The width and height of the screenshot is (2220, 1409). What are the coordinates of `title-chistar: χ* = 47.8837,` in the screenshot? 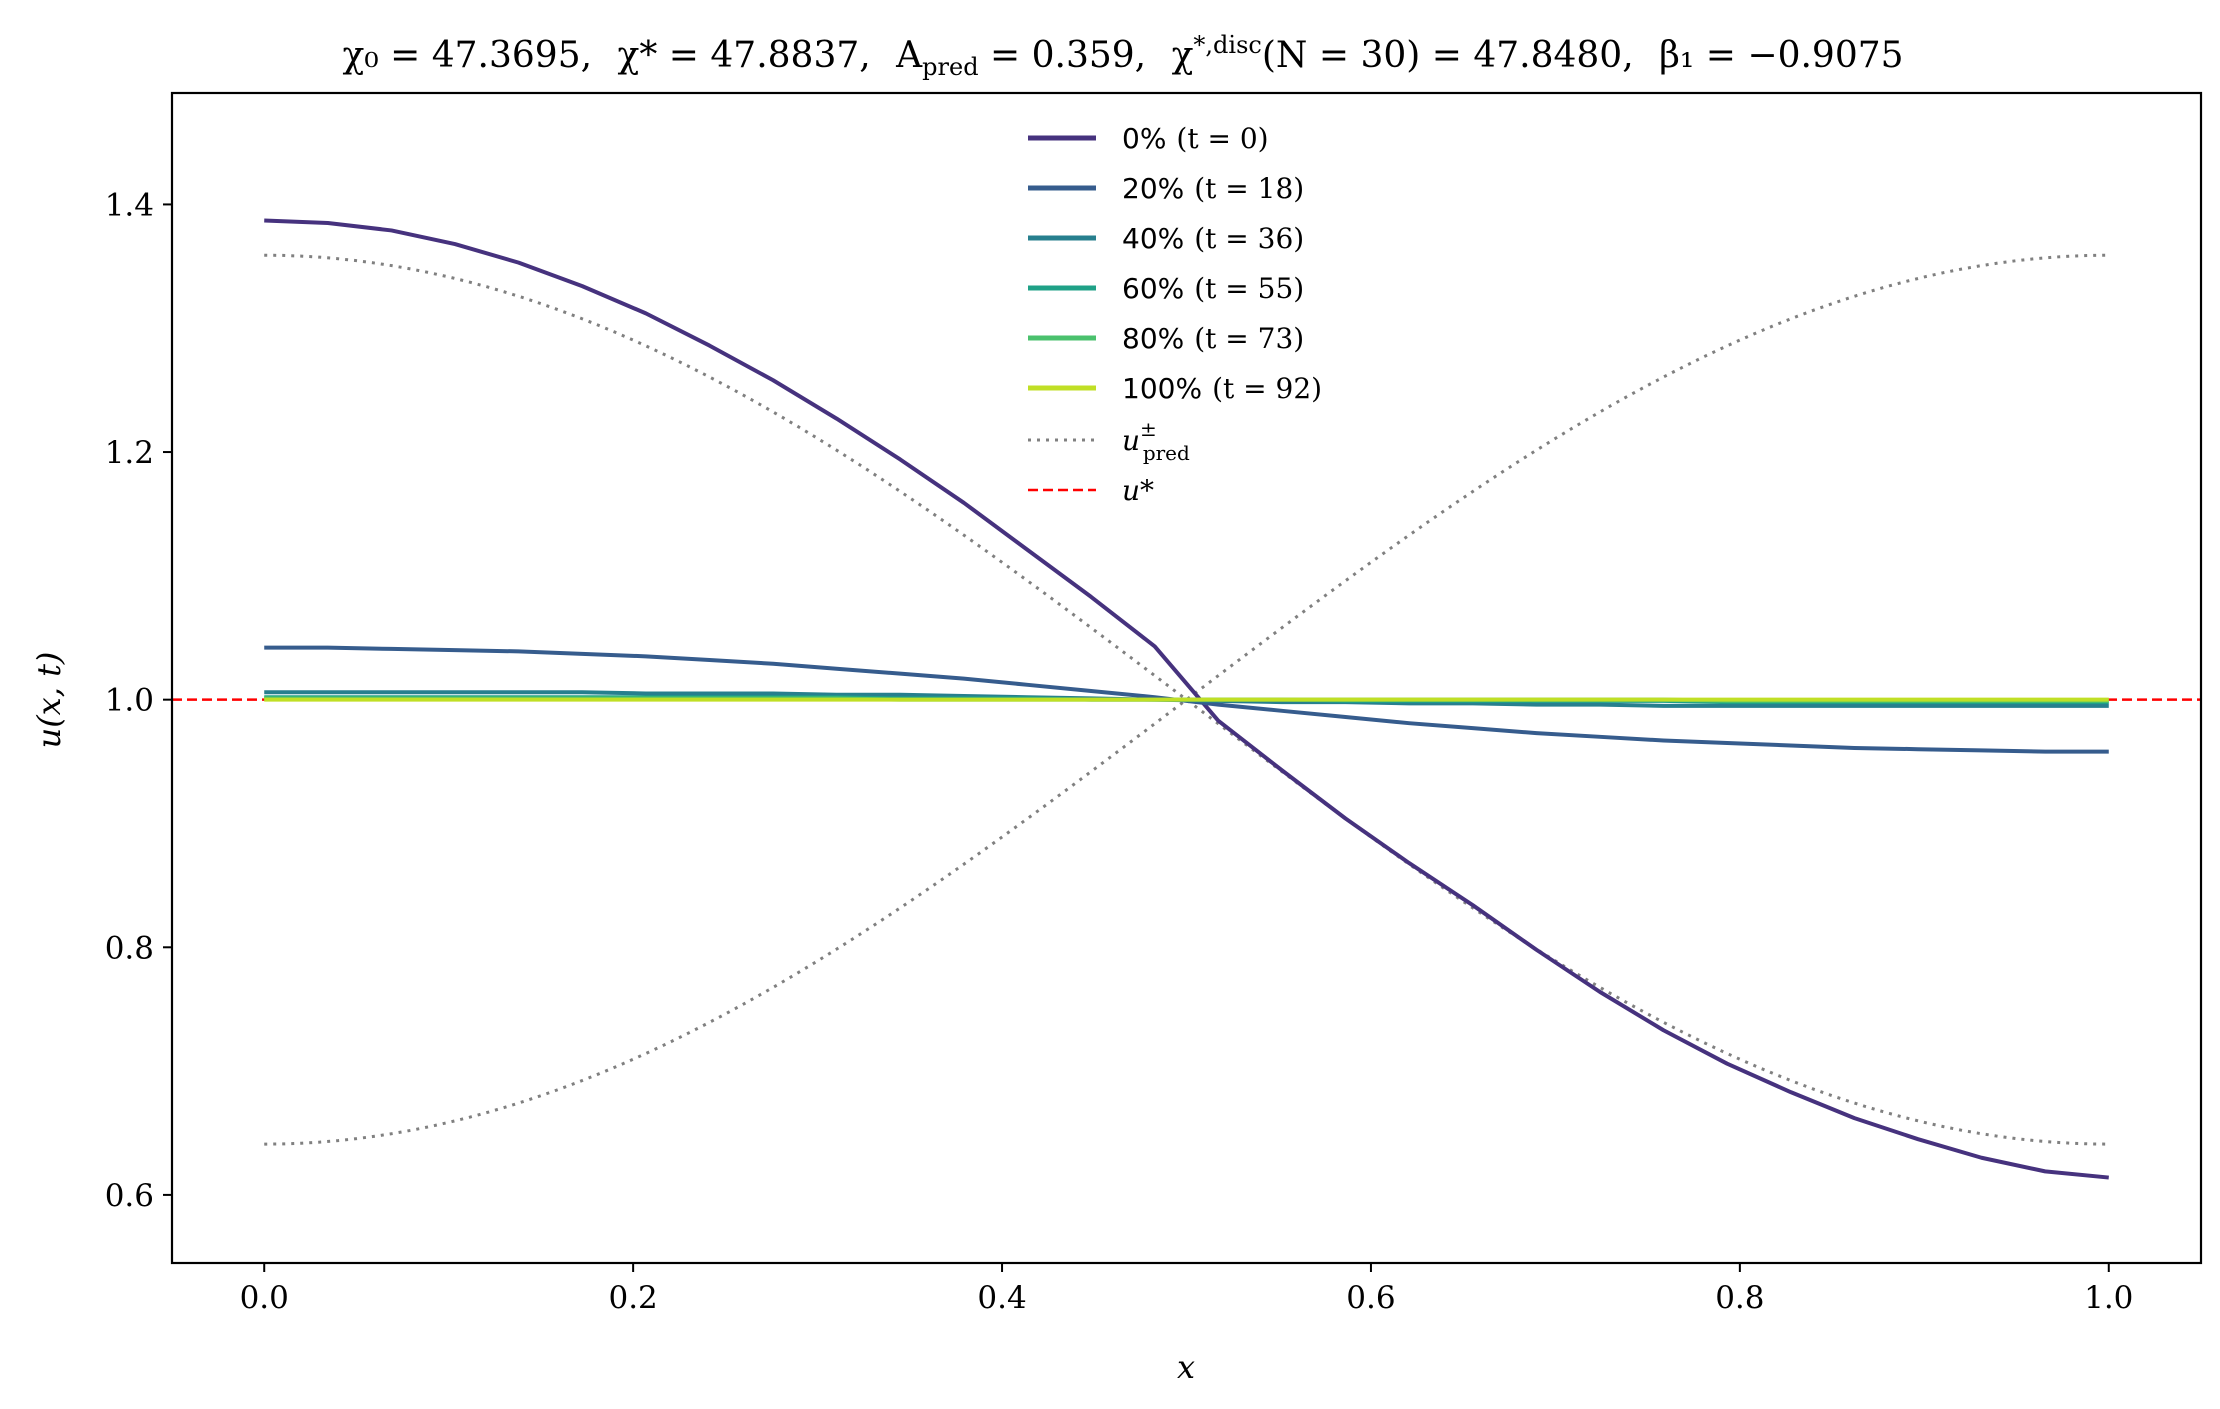 It's located at (744, 55).